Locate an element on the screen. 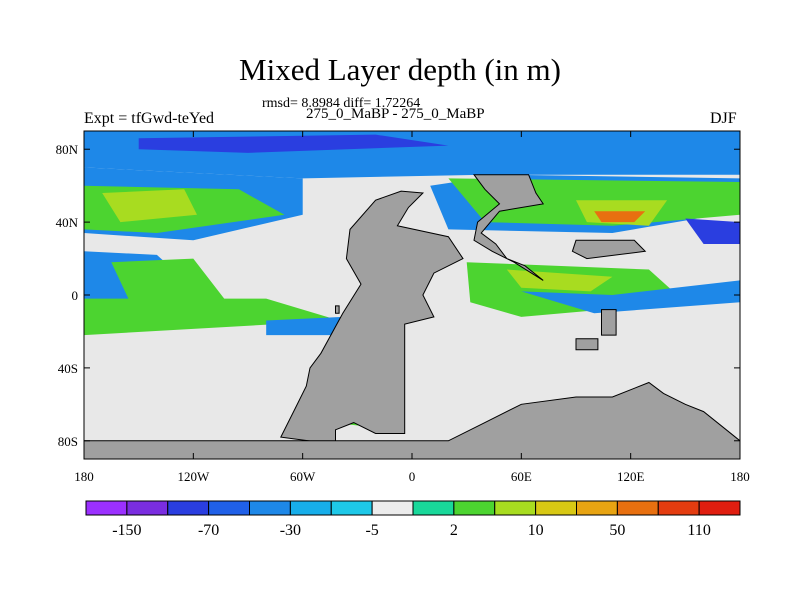 The height and width of the screenshot is (600, 800). comparison-subtitle: 275_0_MaBP - 275_0_MaBP is located at coordinates (395, 114).